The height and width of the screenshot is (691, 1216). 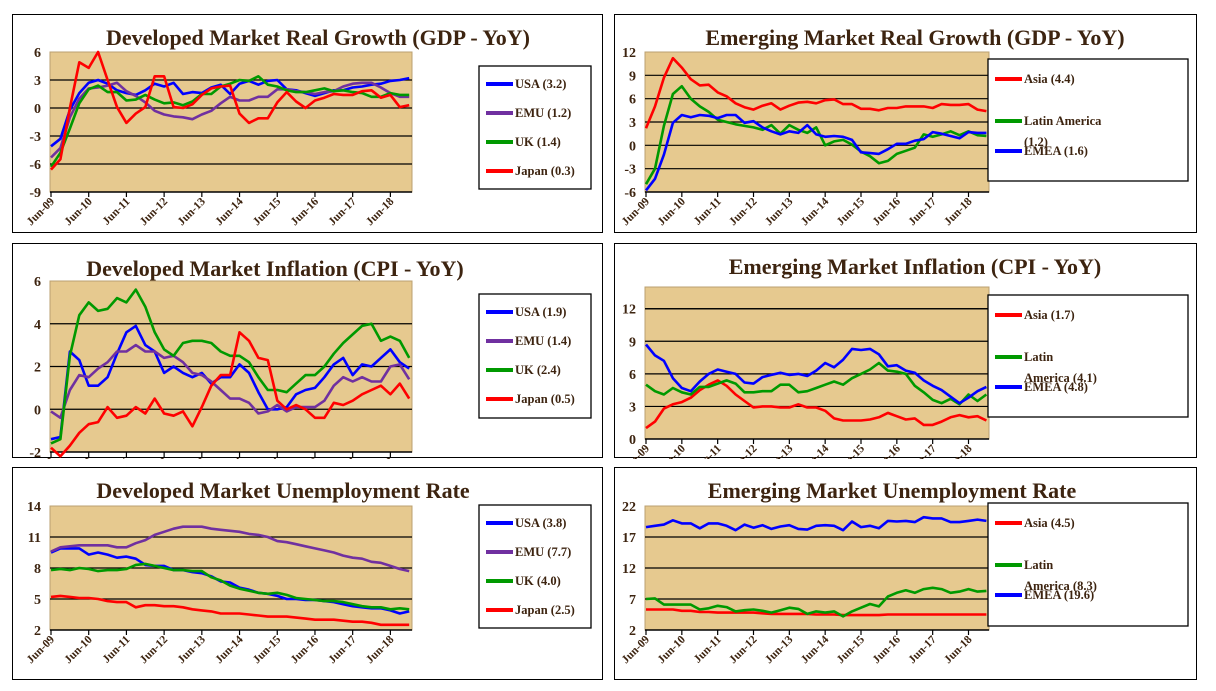 I want to click on chart-title: Emerging Market Unemployment Rate, so click(x=892, y=490).